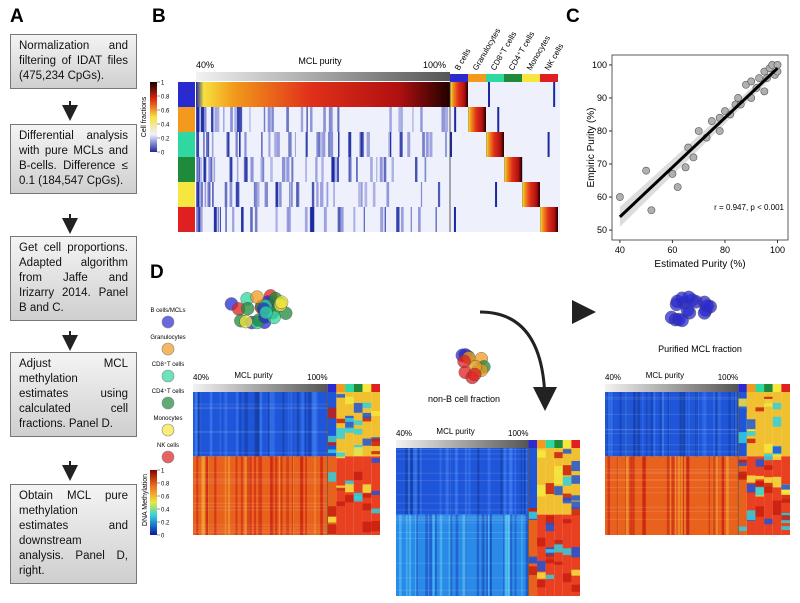 This screenshot has width=800, height=603. What do you see at coordinates (186, 169) in the screenshot?
I see `row-swatch` at bounding box center [186, 169].